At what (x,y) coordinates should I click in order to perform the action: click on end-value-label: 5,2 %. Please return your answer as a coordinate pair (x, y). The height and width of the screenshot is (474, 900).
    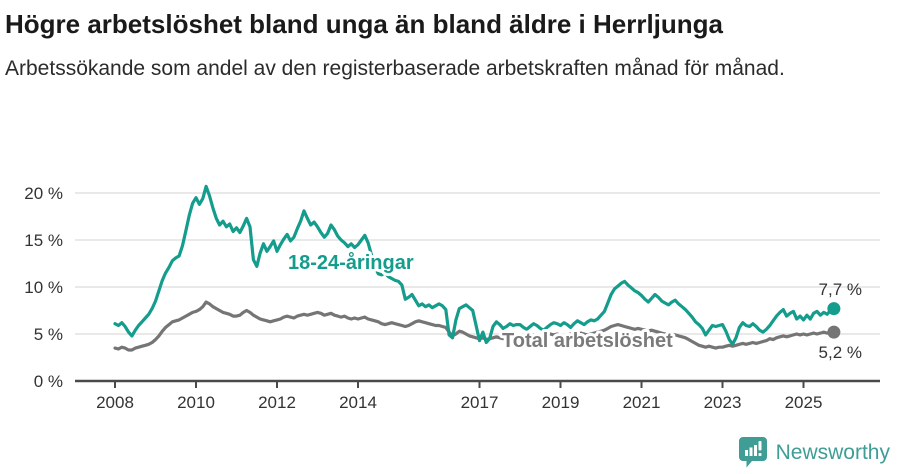
    Looking at the image, I should click on (840, 352).